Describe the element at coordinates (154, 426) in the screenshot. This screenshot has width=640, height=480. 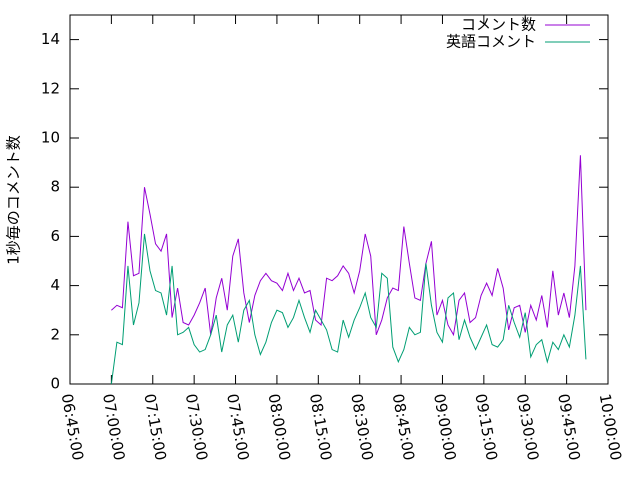
I see `x-tick-label: 07:15:00` at that location.